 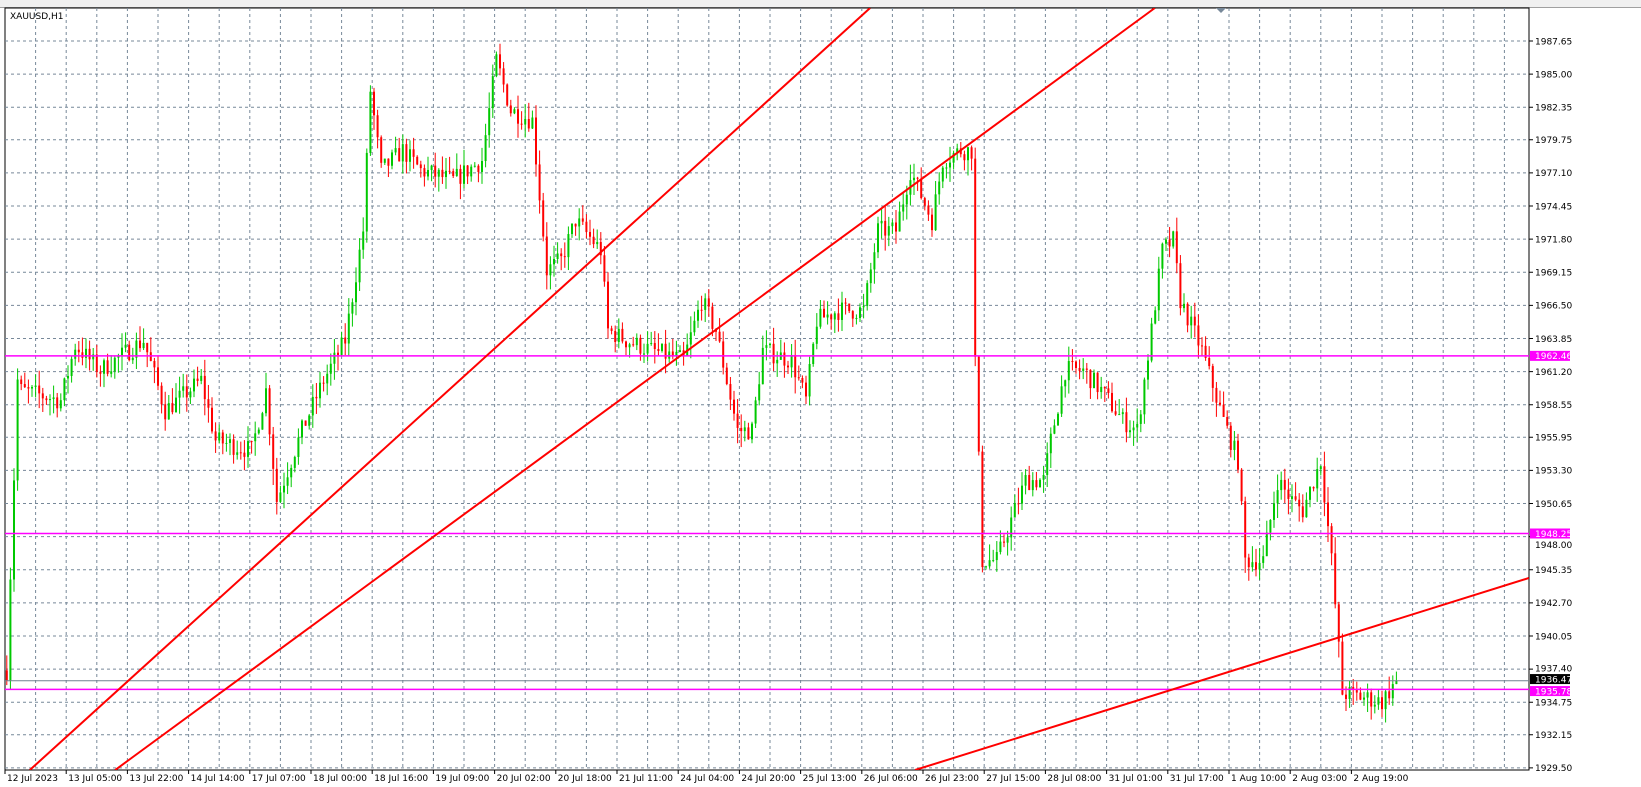 I want to click on price-label: 1977.10, so click(x=1553, y=174).